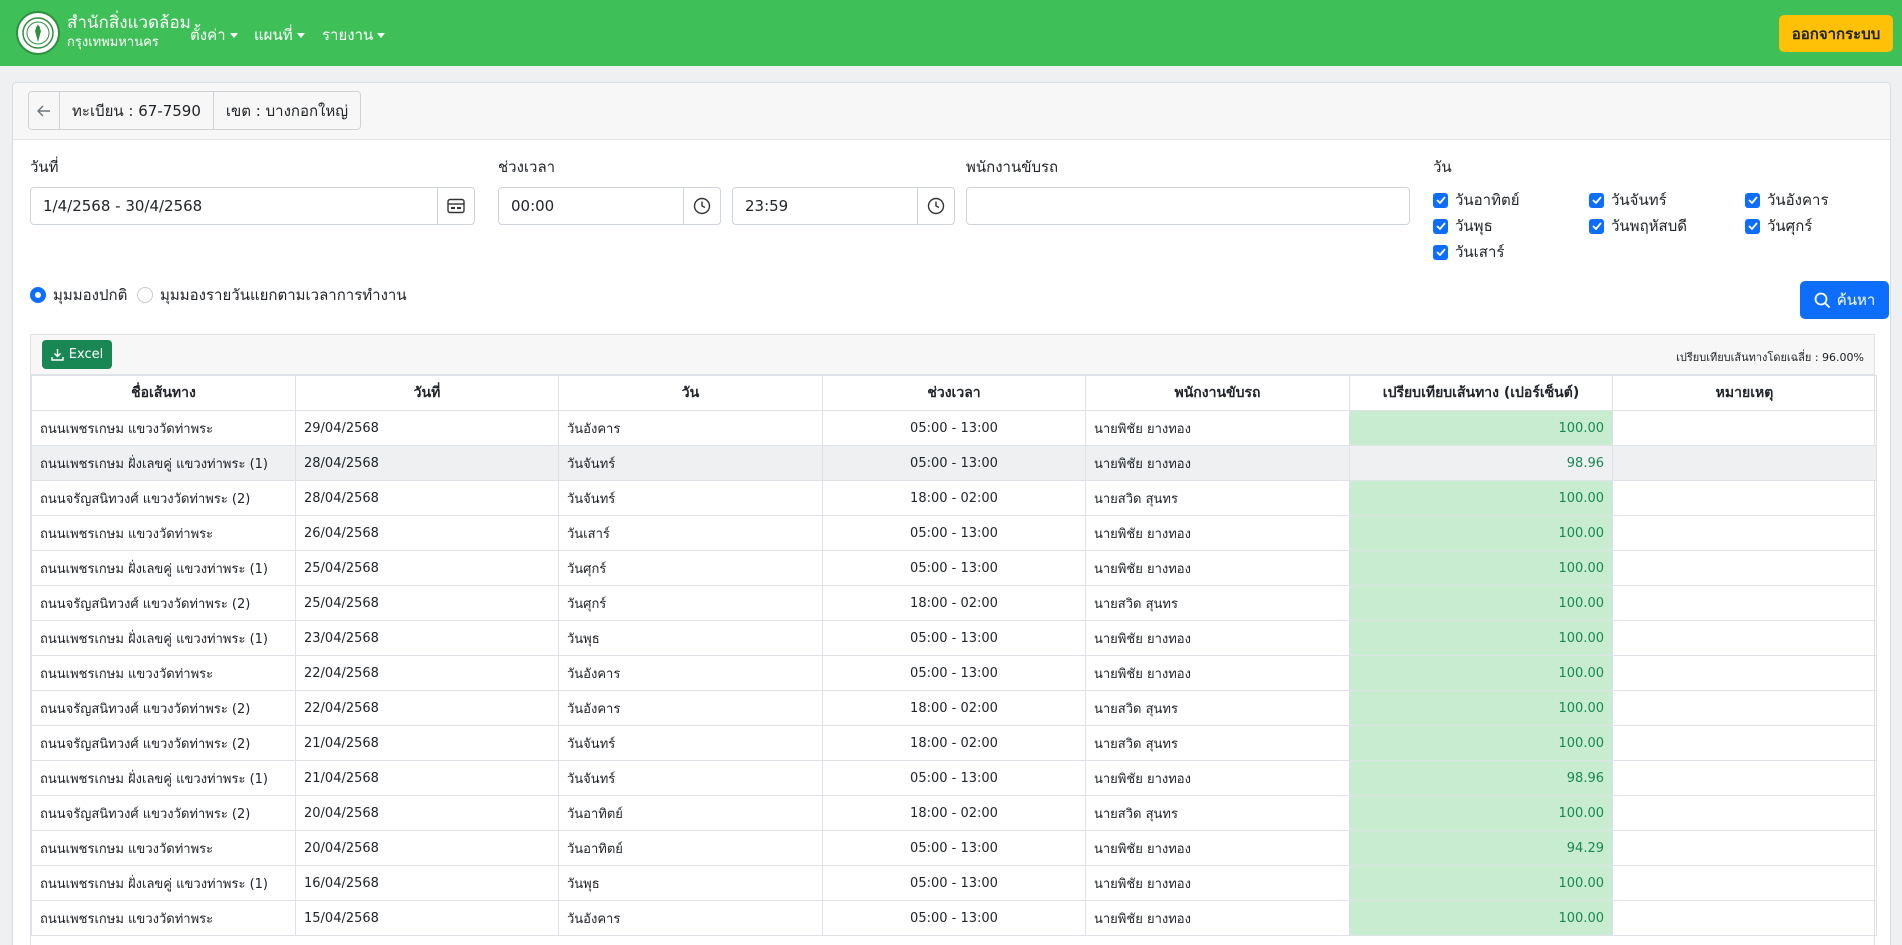 This screenshot has height=945, width=1902. I want to click on search-button-label: ค้นหา, so click(1856, 300).